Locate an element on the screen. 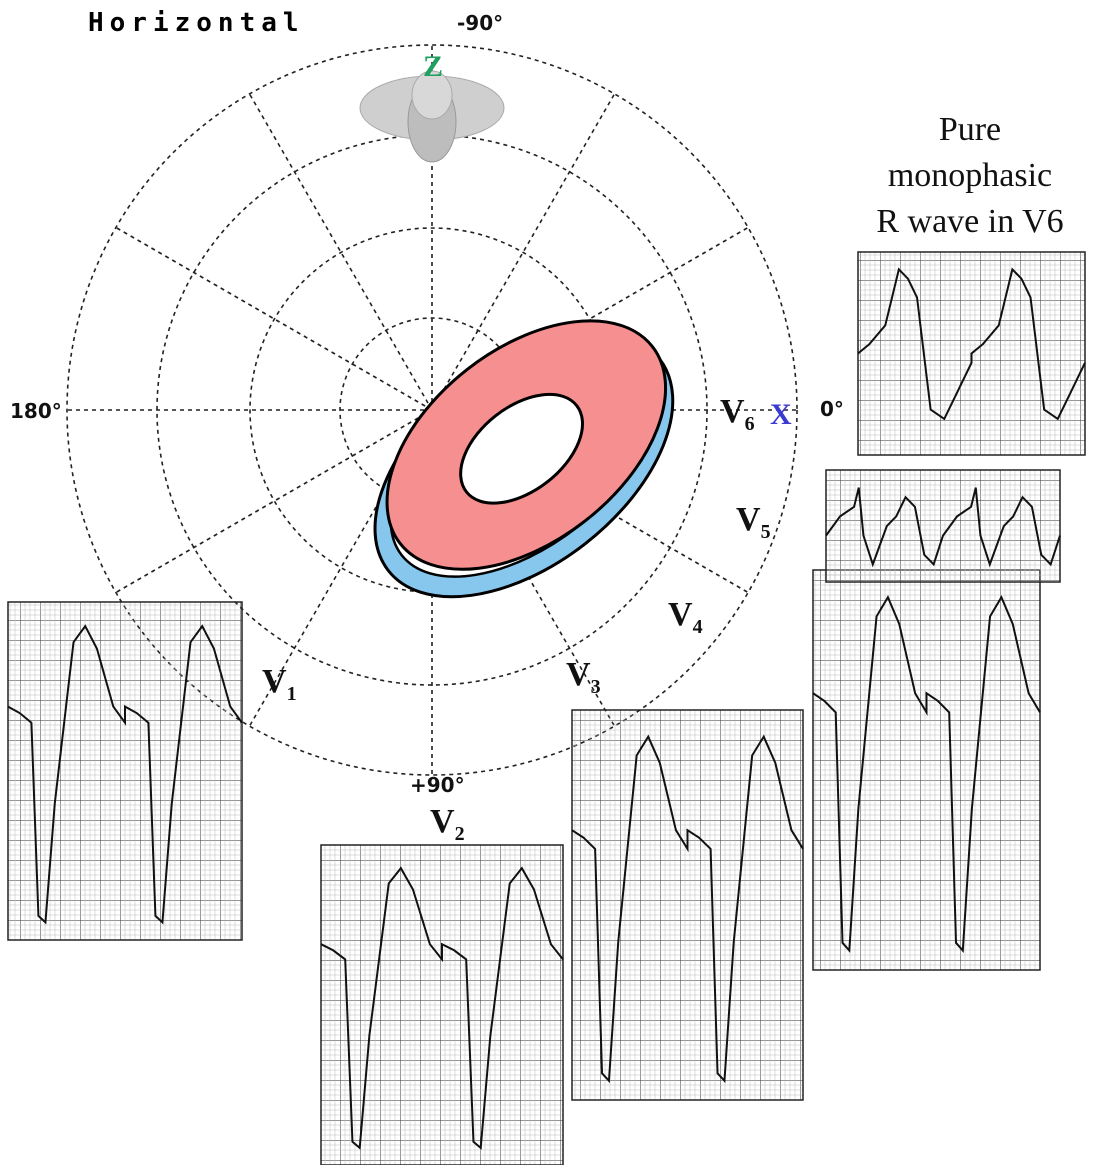 The width and height of the screenshot is (1096, 1165). lead-label: V6 is located at coordinates (737, 414).